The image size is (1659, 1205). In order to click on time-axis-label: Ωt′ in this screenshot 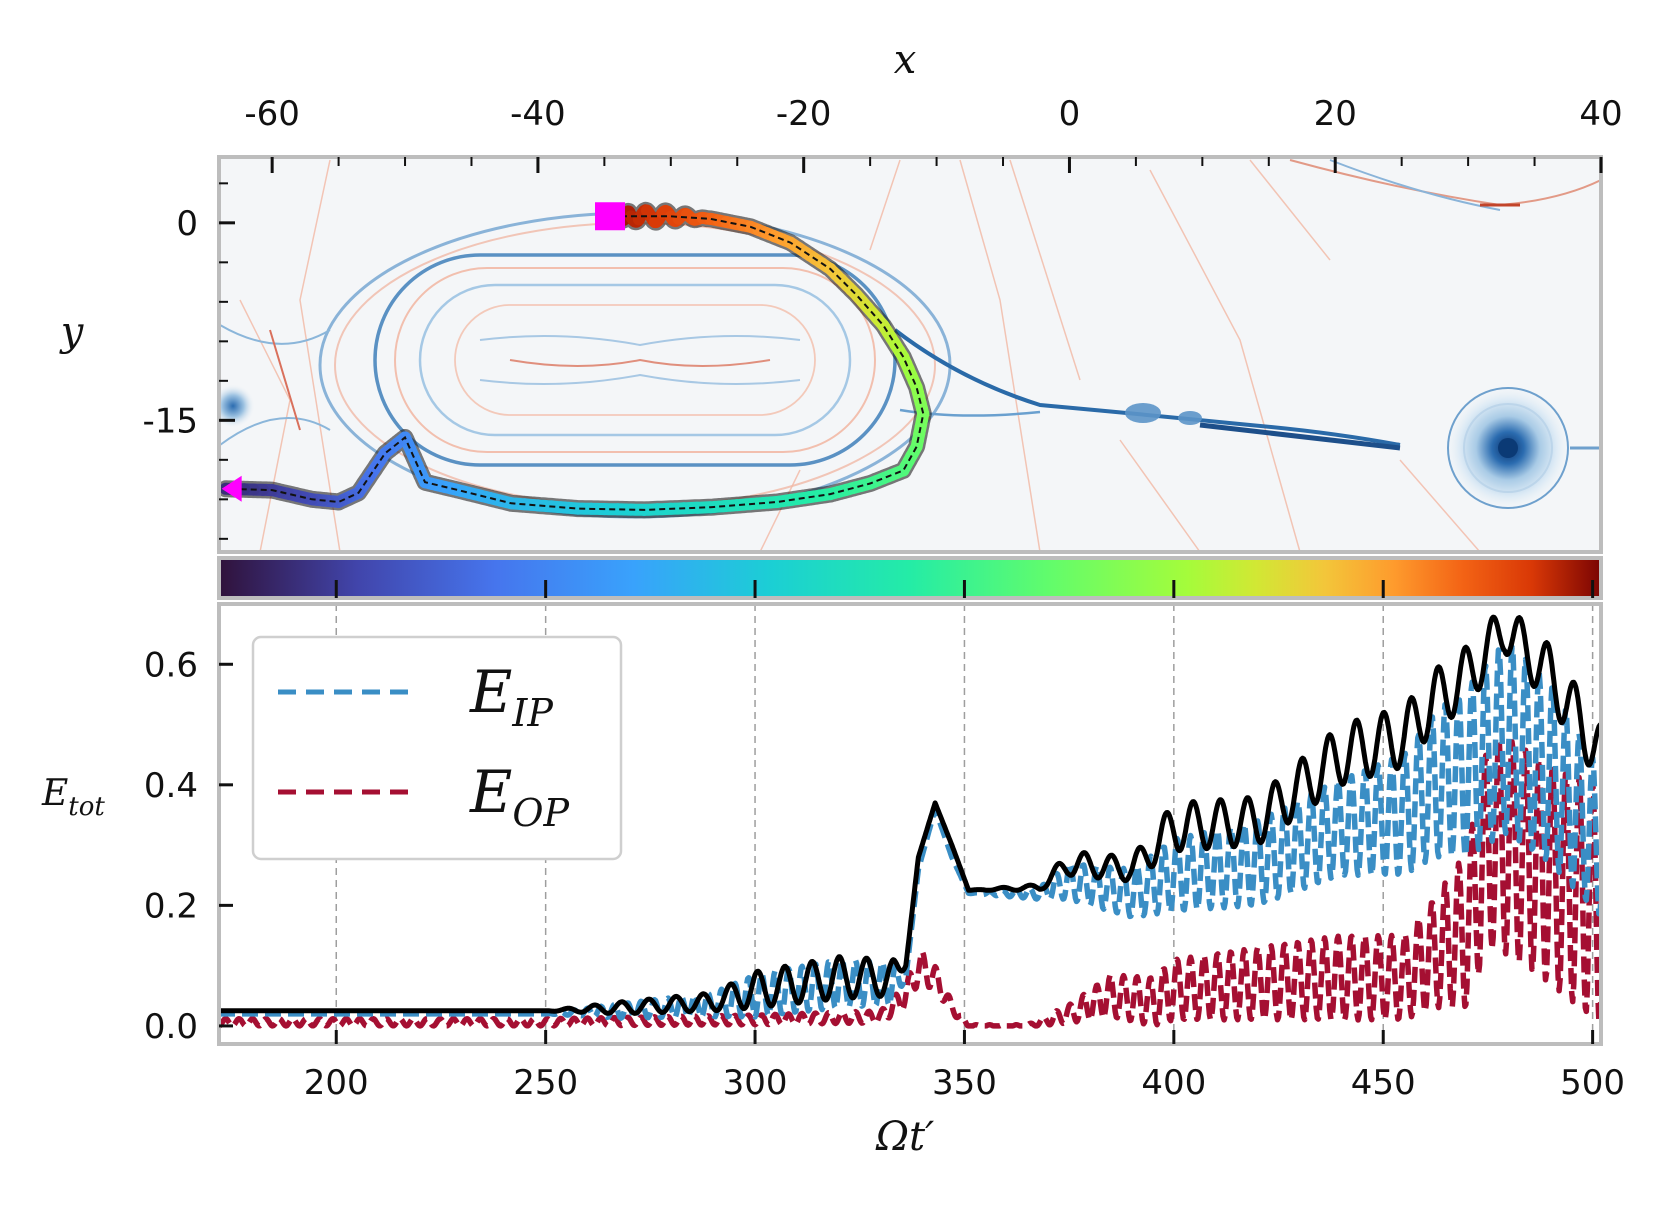, I will do `click(904, 1137)`.